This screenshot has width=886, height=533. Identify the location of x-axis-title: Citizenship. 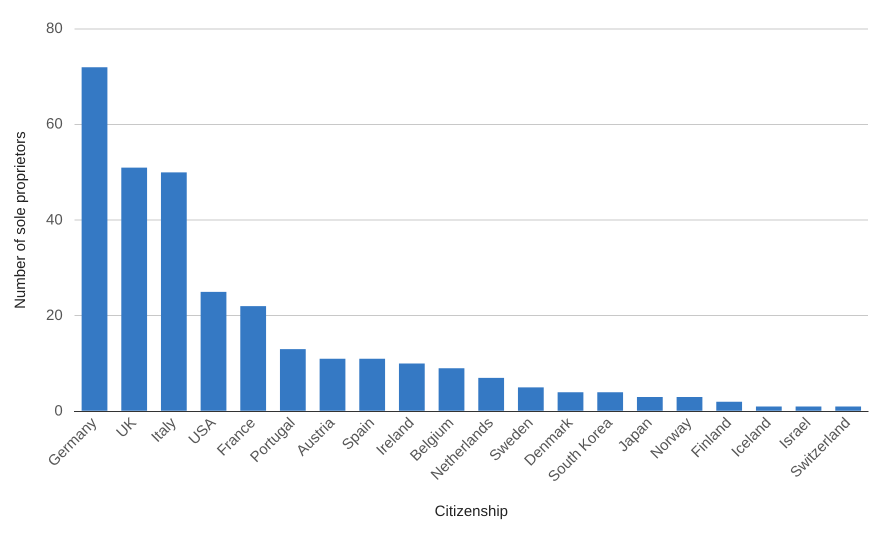
(471, 511).